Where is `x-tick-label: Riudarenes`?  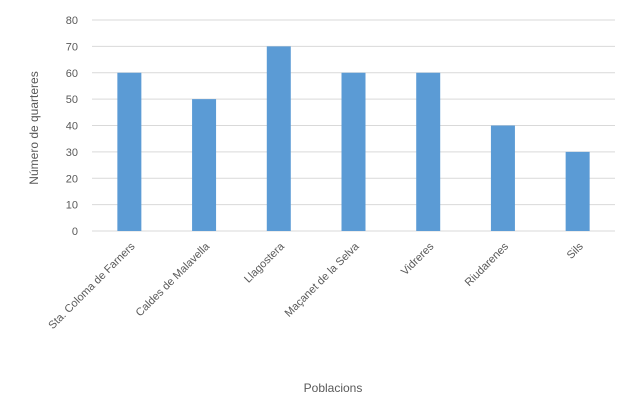
x-tick-label: Riudarenes is located at coordinates (487, 264).